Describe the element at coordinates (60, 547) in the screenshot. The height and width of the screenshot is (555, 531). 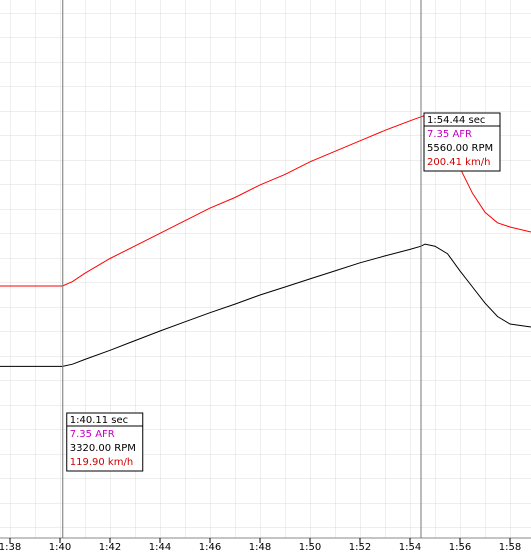
I see `x-tick-label: 1:40` at that location.